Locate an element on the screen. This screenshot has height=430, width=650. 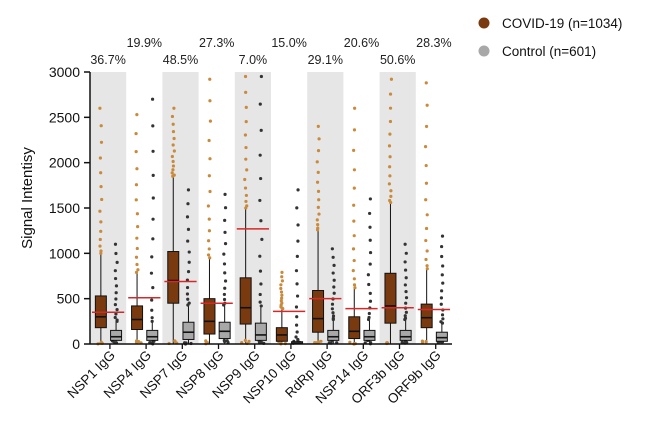
legend-label-control: Control (n=601) is located at coordinates (549, 51).